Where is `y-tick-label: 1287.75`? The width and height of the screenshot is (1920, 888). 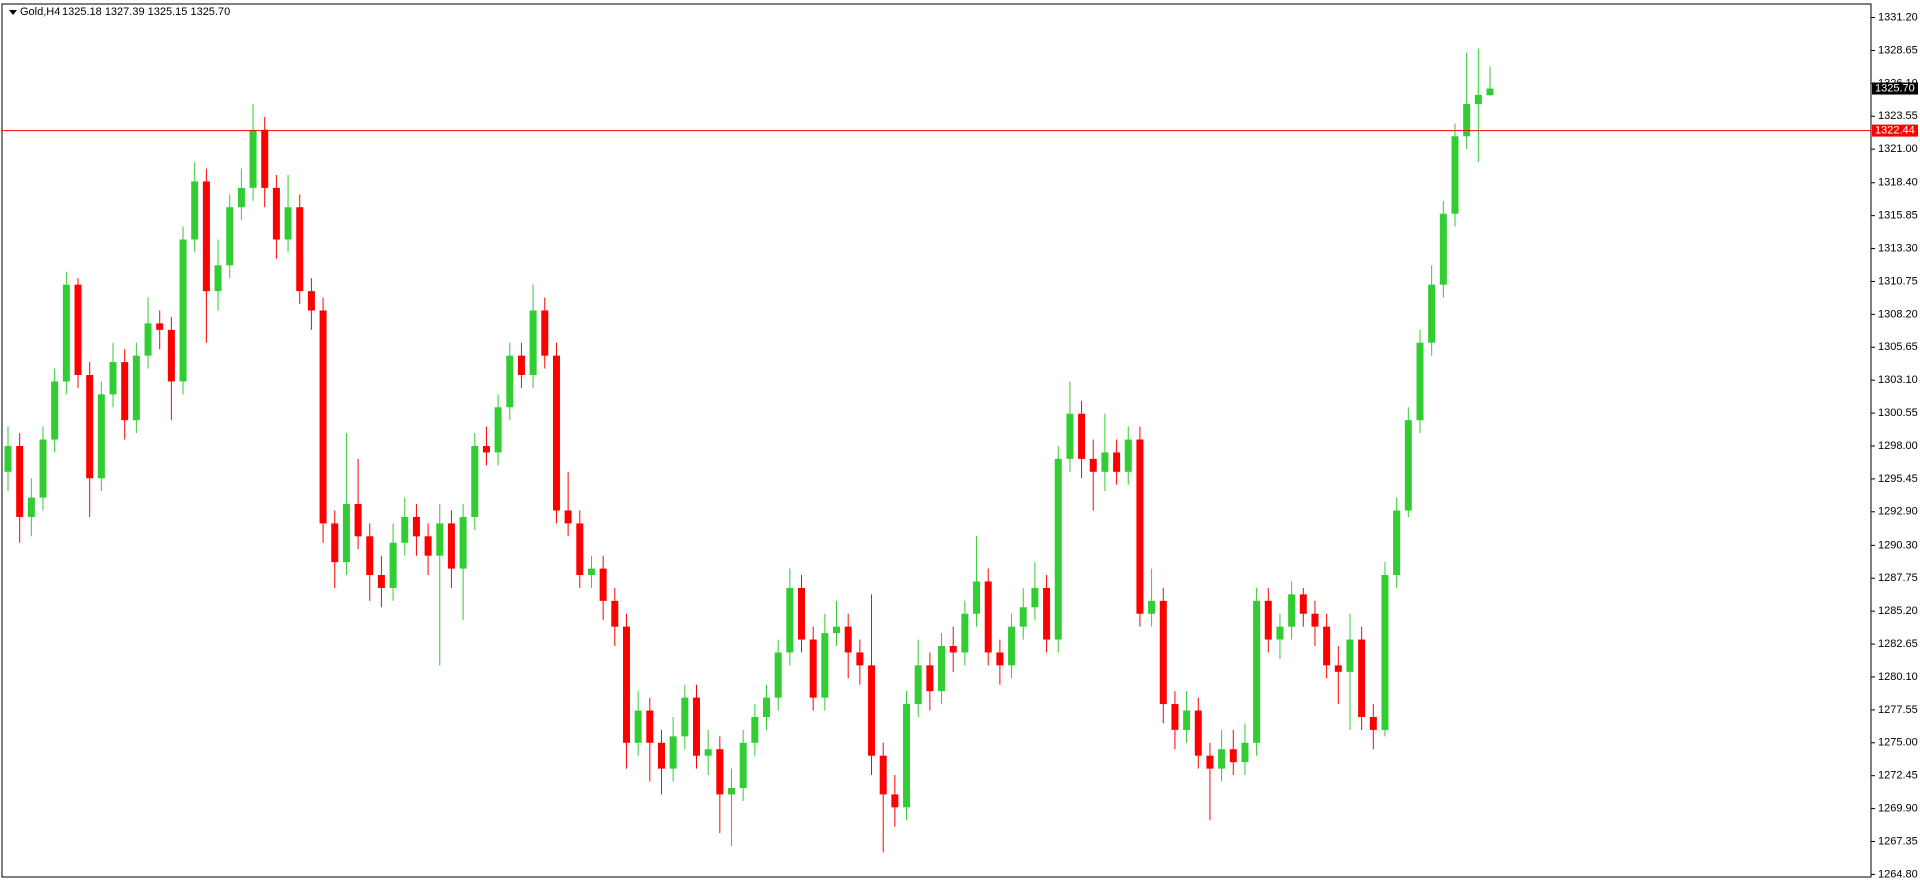 y-tick-label: 1287.75 is located at coordinates (1898, 578).